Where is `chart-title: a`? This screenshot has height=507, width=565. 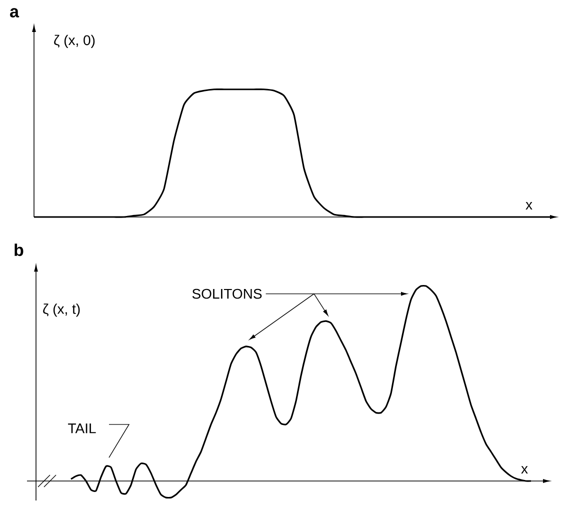
chart-title: a is located at coordinates (15, 13).